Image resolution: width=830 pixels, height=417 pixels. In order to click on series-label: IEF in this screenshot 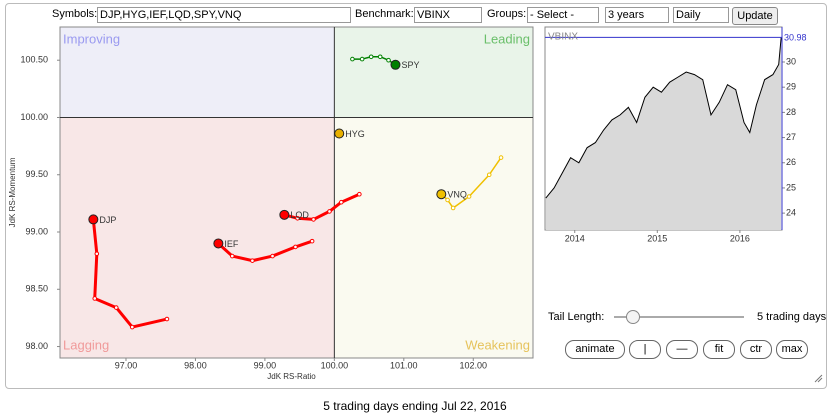, I will do `click(231, 244)`.